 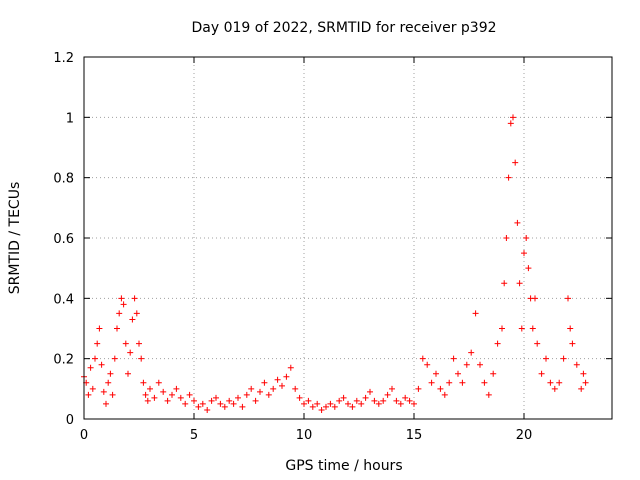 I want to click on y-tick-label: 0.2, so click(x=63, y=360).